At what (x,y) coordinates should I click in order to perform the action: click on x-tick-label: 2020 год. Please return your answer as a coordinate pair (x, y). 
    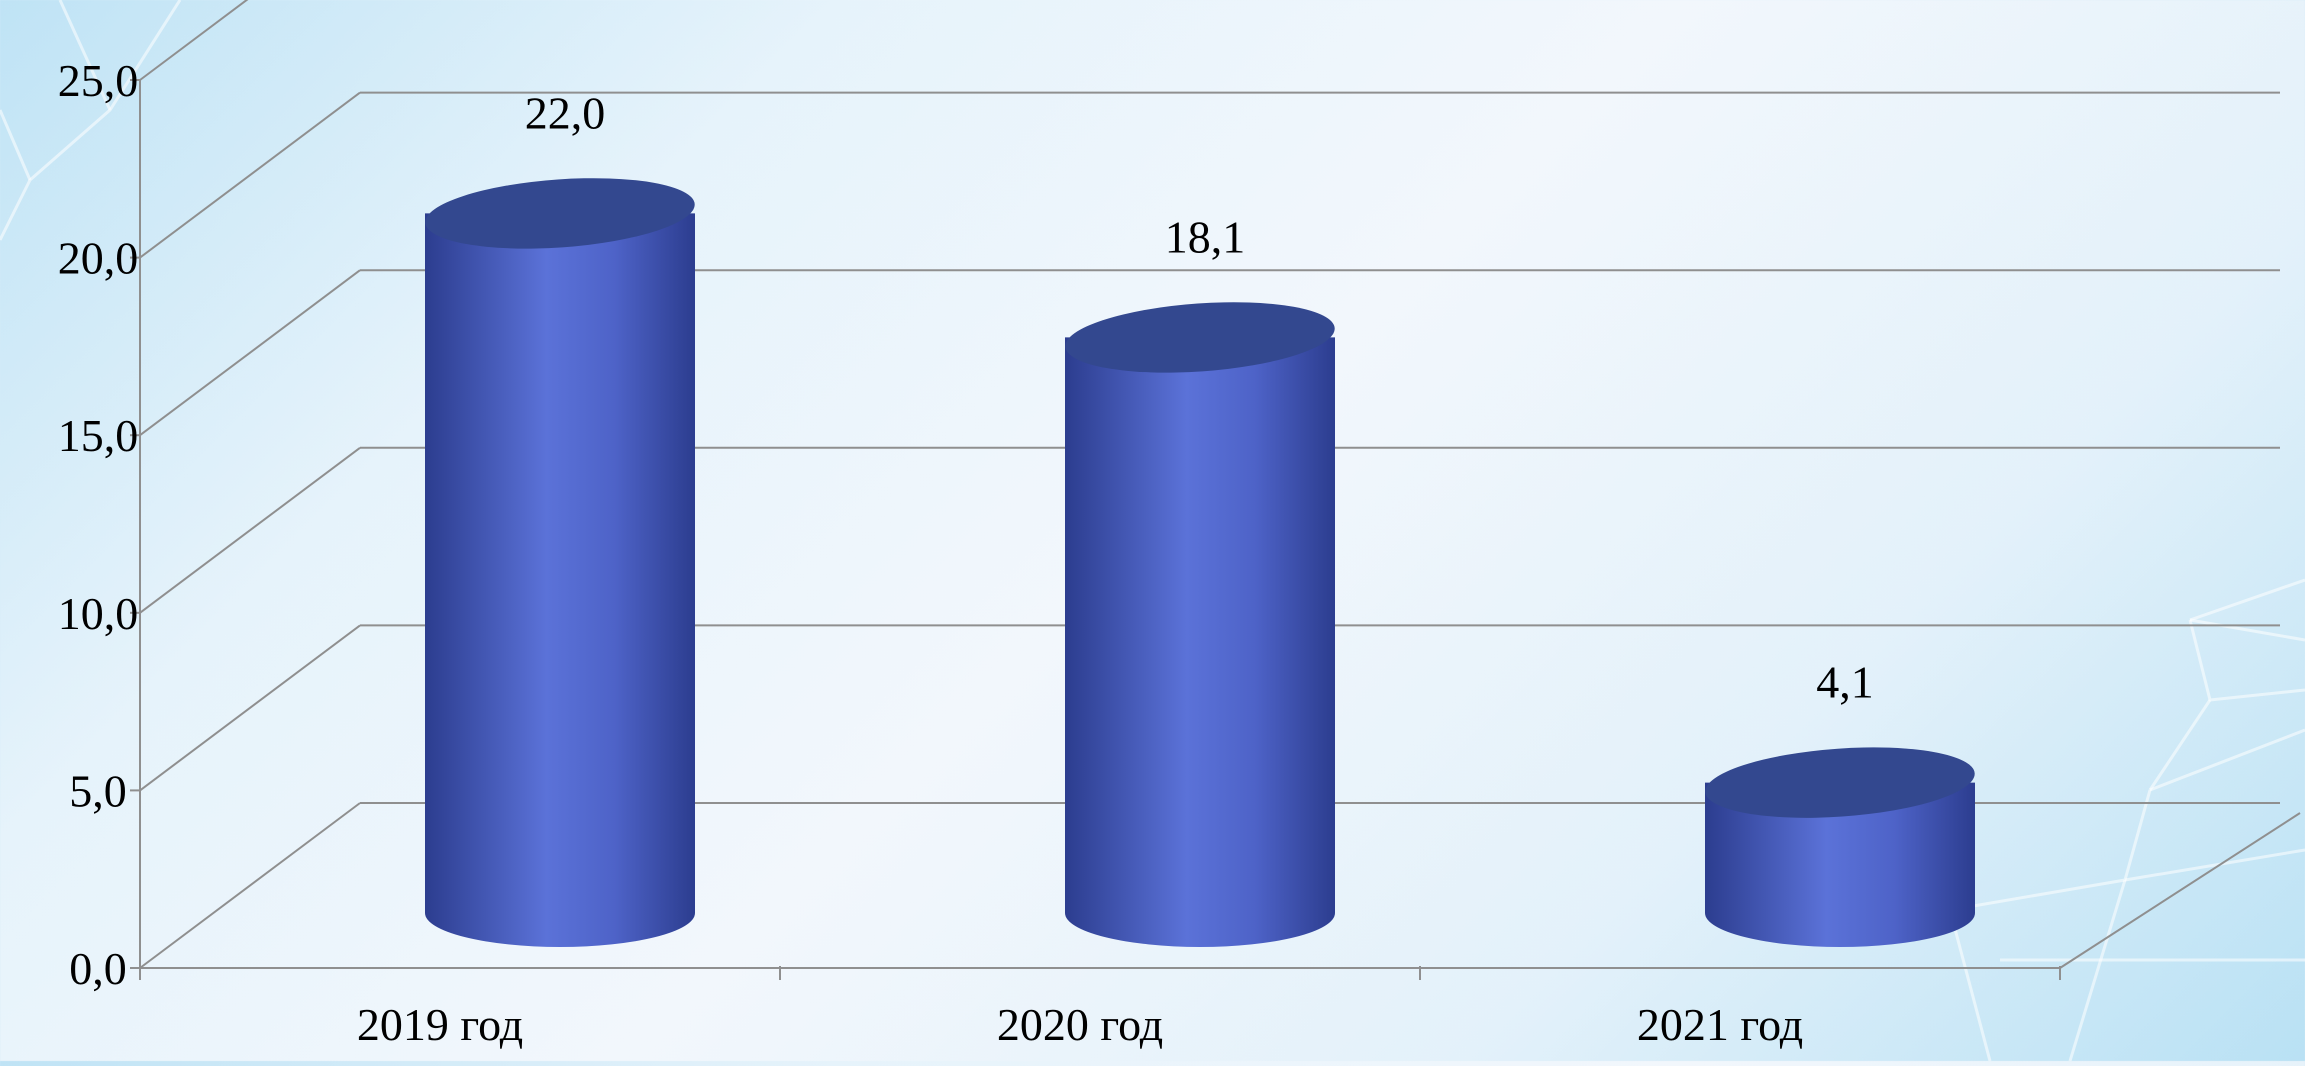
    Looking at the image, I should click on (1080, 1024).